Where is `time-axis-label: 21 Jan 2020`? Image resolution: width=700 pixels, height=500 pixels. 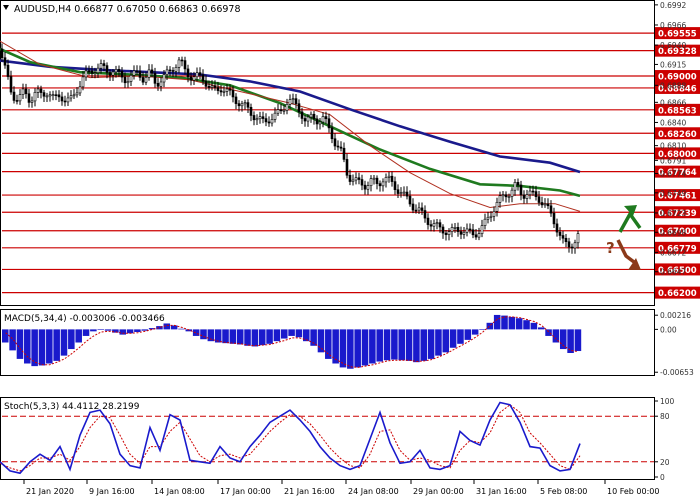
time-axis-label: 21 Jan 2020 is located at coordinates (50, 491).